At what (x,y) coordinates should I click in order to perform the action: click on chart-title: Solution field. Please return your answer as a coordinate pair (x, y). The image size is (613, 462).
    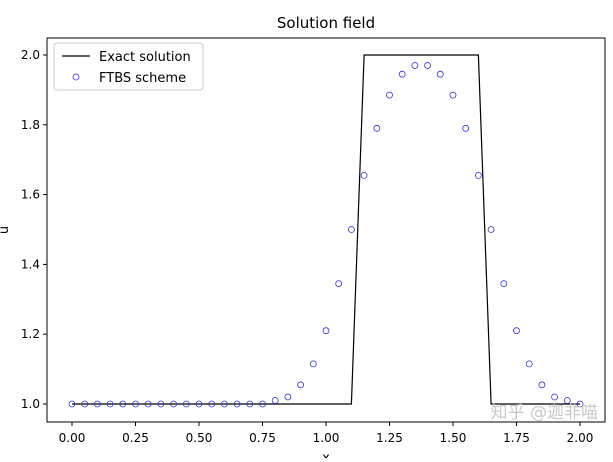
    Looking at the image, I should click on (326, 23).